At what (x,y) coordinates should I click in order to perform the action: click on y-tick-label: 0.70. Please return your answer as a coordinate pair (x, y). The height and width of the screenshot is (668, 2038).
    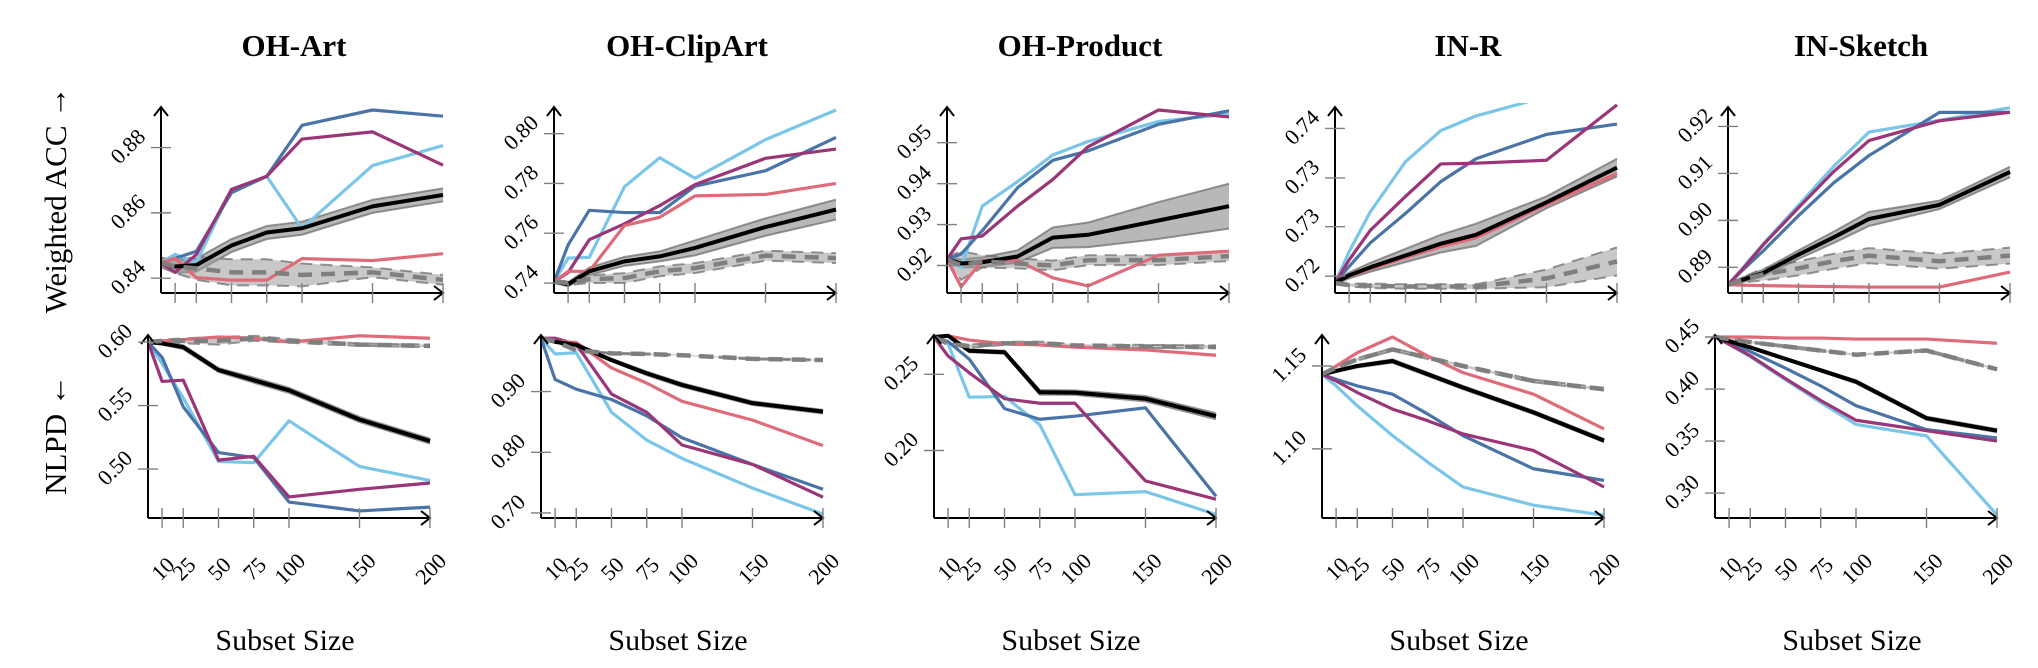
    Looking at the image, I should click on (507, 511).